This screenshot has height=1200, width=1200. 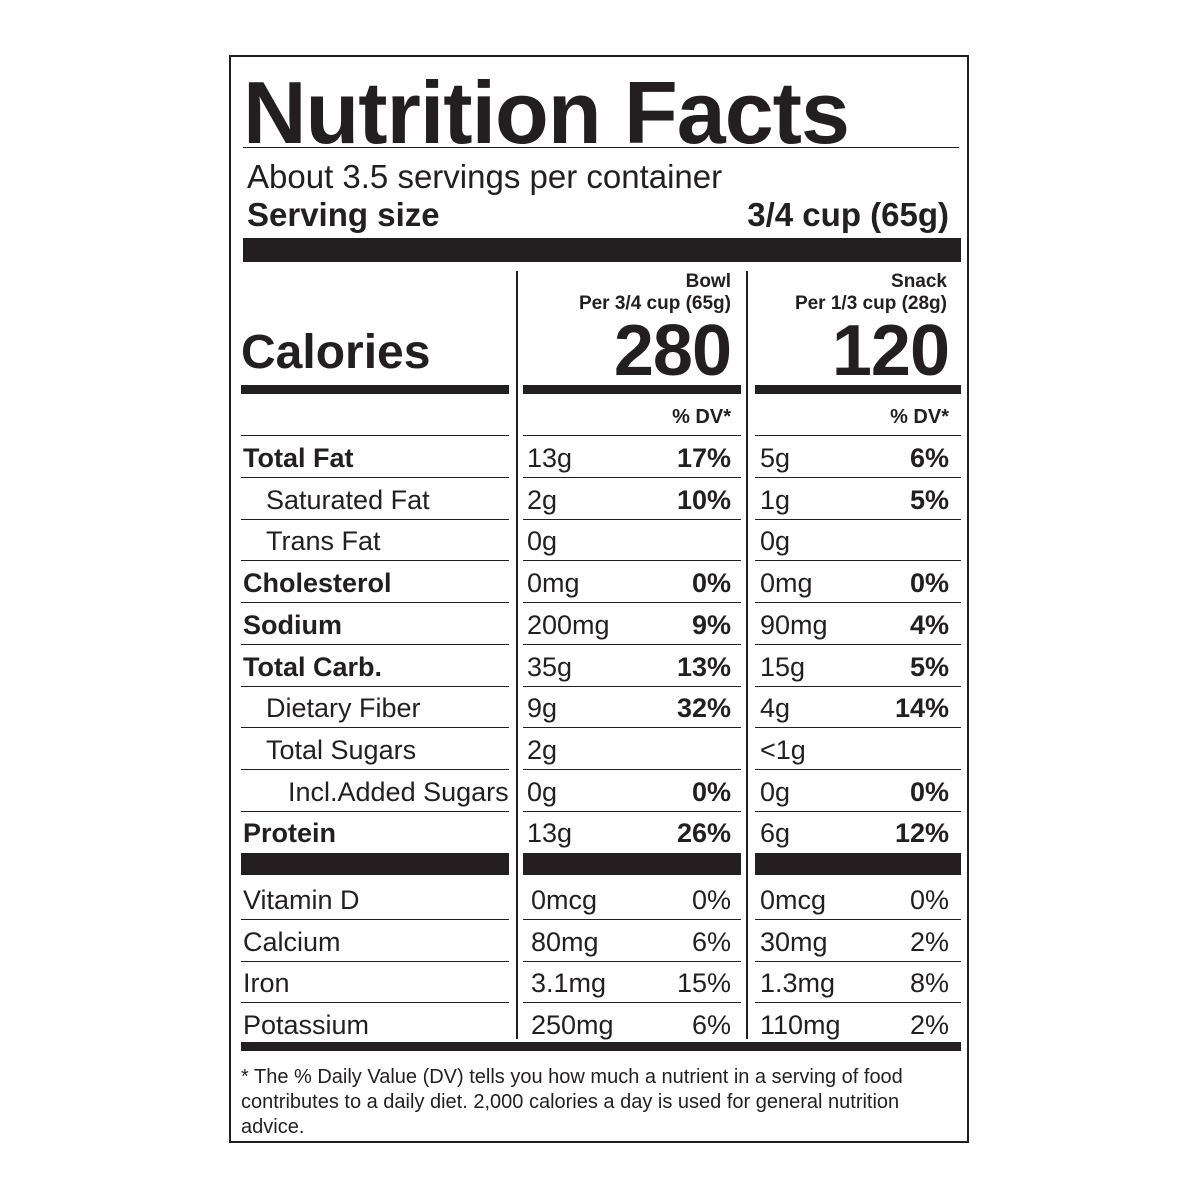 I want to click on snack-amount: 1.3mg, so click(x=798, y=983).